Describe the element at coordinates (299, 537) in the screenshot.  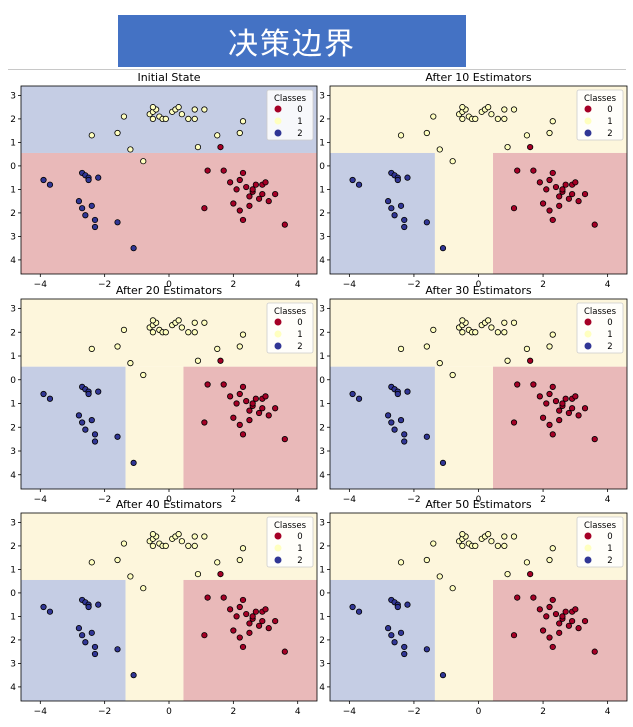
I see `legend-label: 0` at that location.